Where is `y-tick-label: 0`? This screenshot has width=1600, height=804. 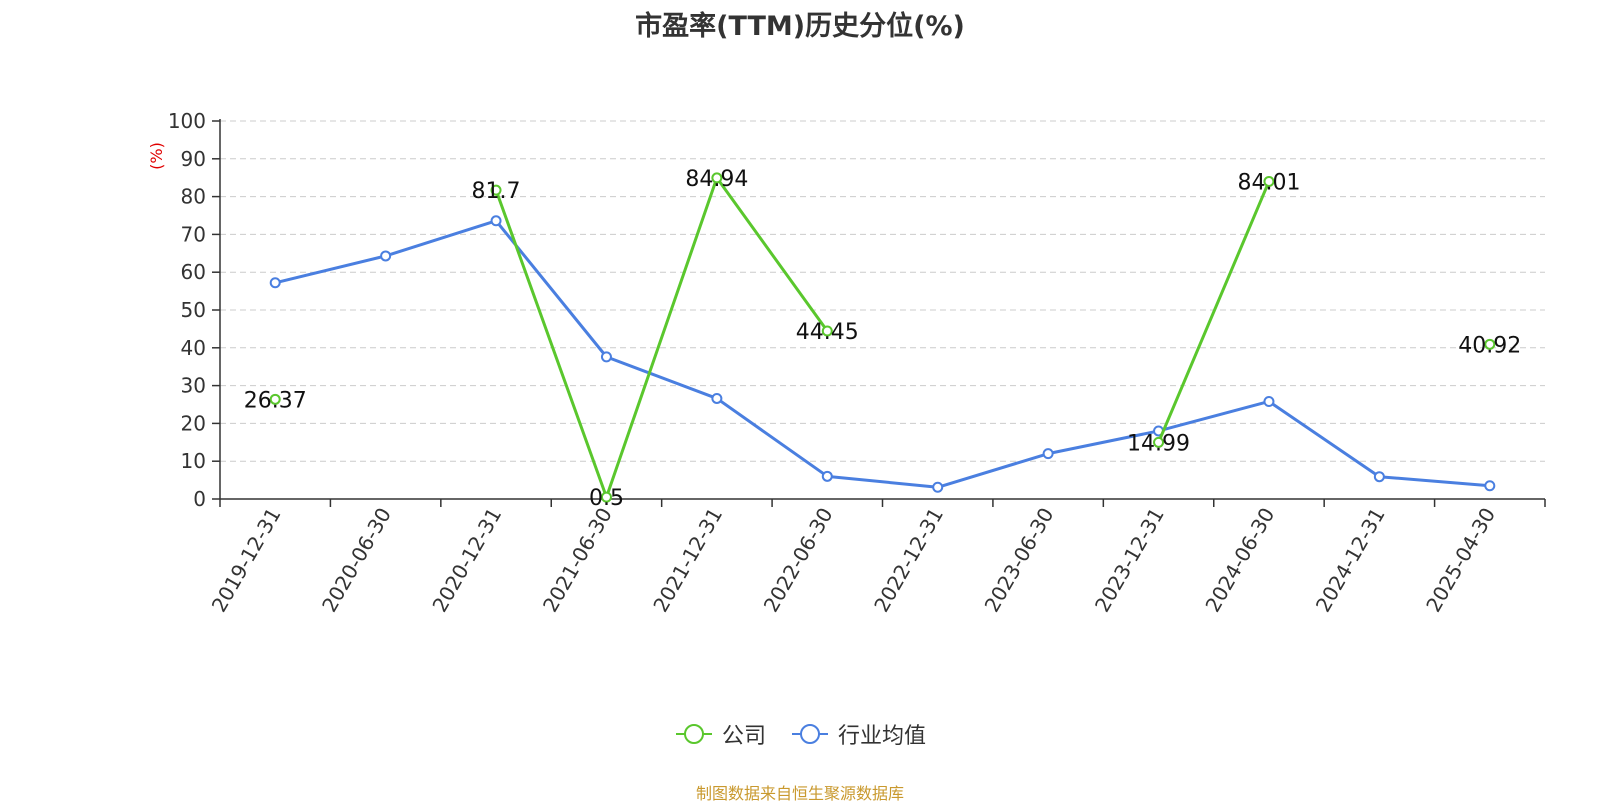 y-tick-label: 0 is located at coordinates (199, 499).